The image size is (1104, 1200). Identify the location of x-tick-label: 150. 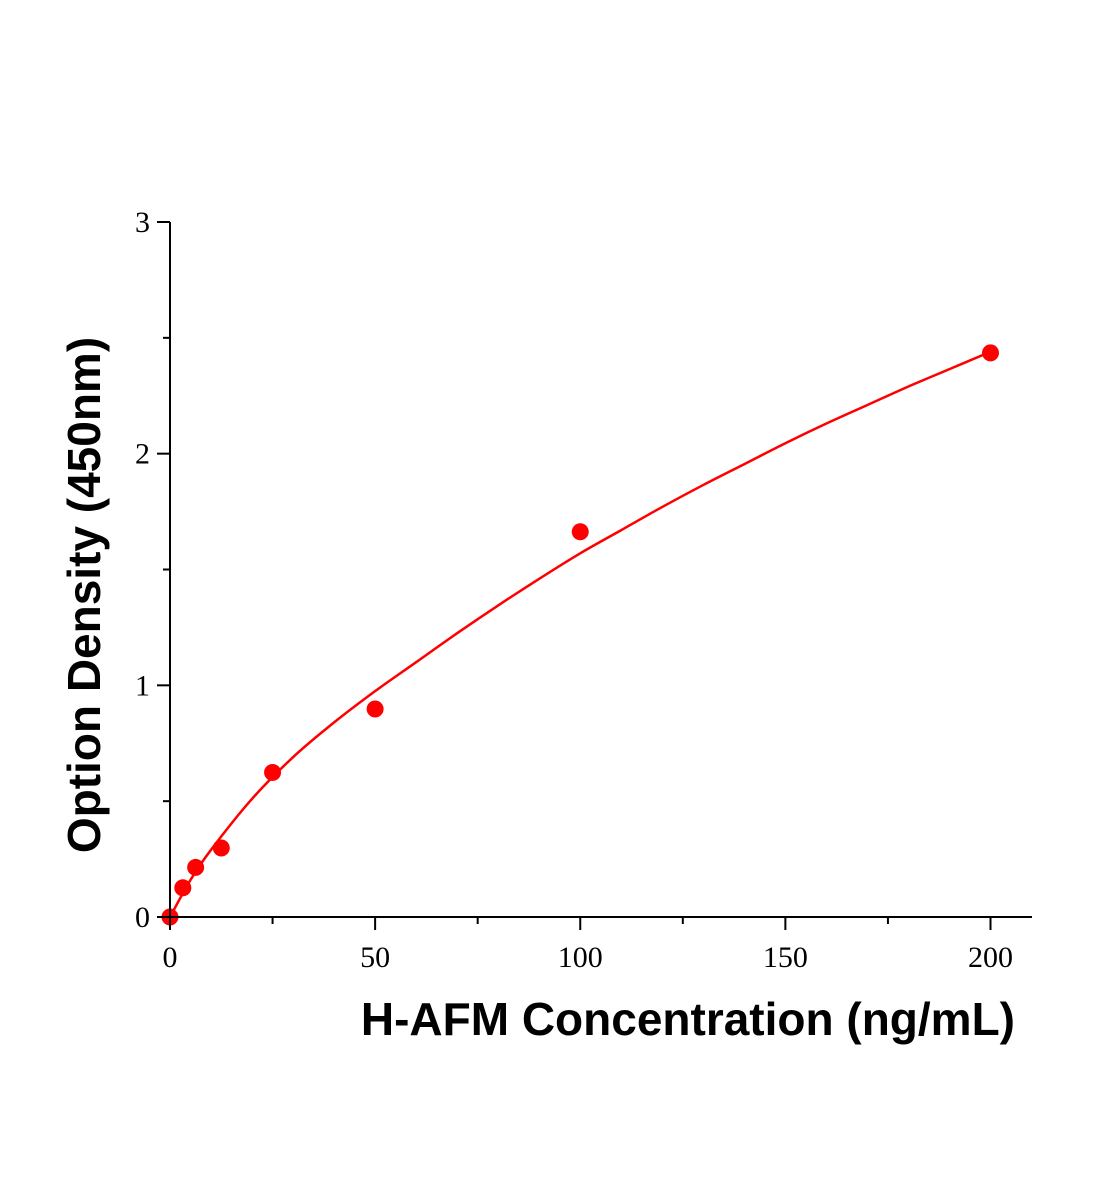
(785, 957).